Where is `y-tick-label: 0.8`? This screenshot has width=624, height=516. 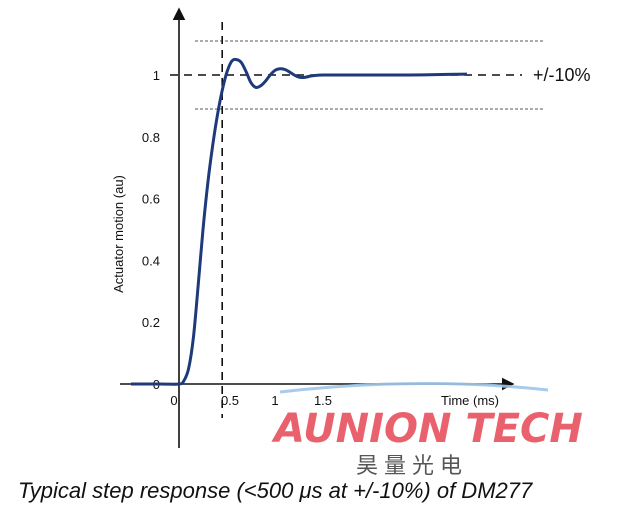 y-tick-label: 0.8 is located at coordinates (151, 137).